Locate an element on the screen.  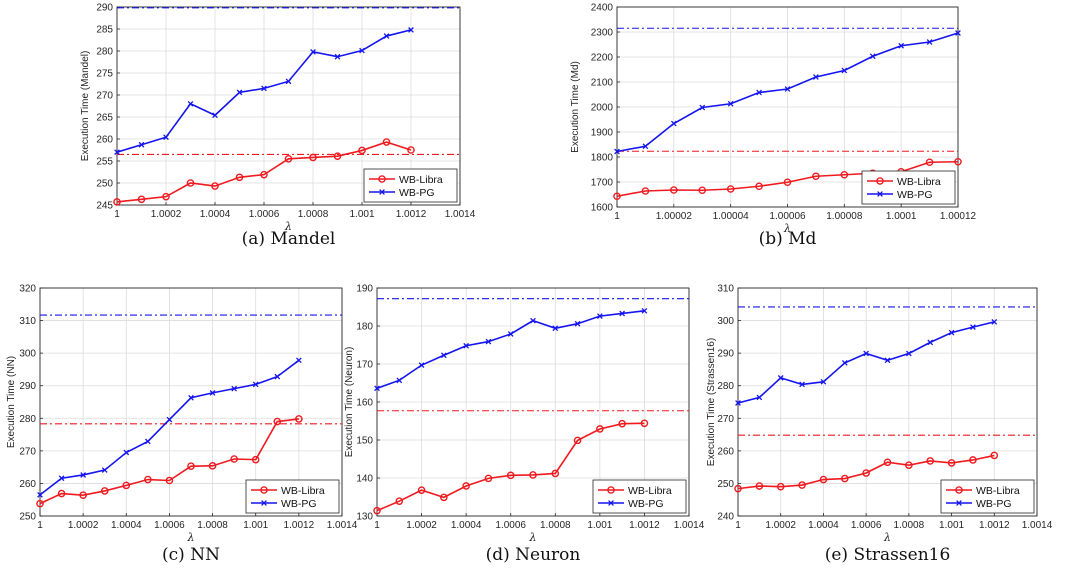
y-tick-label: 300 is located at coordinates (27, 354).